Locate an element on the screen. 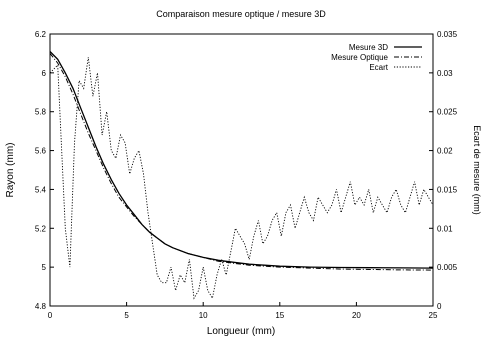  y2-tick-label: 0.01 is located at coordinates (445, 228).